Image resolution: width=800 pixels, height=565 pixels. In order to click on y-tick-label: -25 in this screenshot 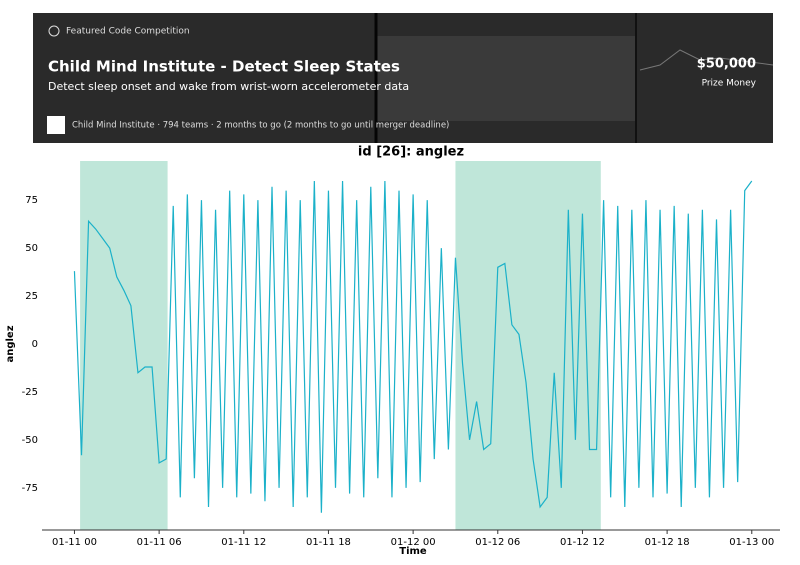, I will do `click(30, 392)`.